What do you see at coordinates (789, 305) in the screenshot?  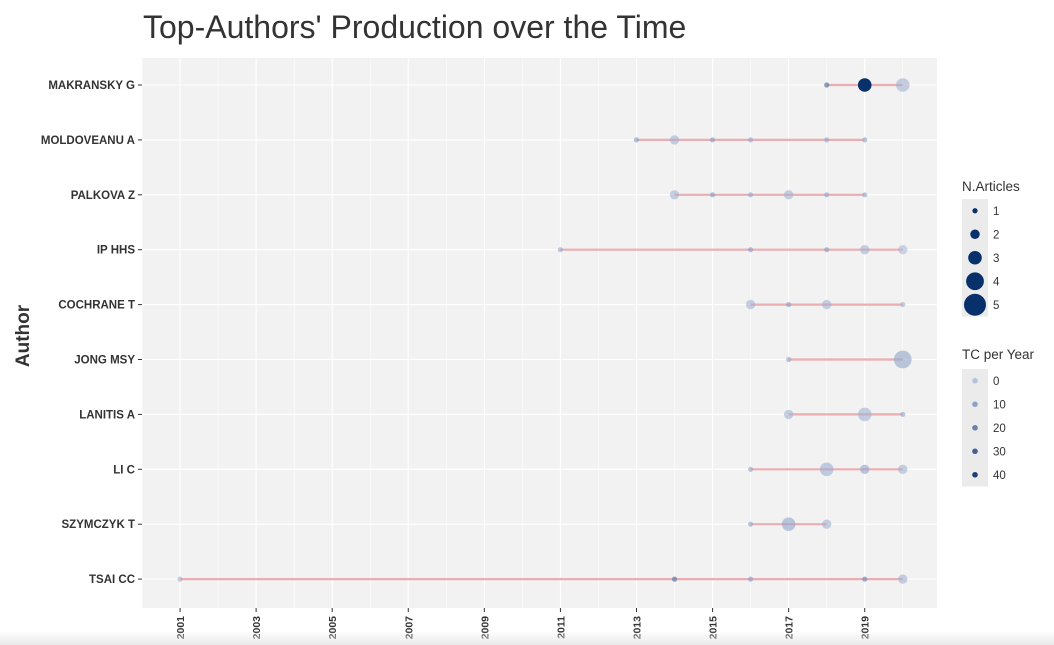 I see `point-cochrane-t-2017` at bounding box center [789, 305].